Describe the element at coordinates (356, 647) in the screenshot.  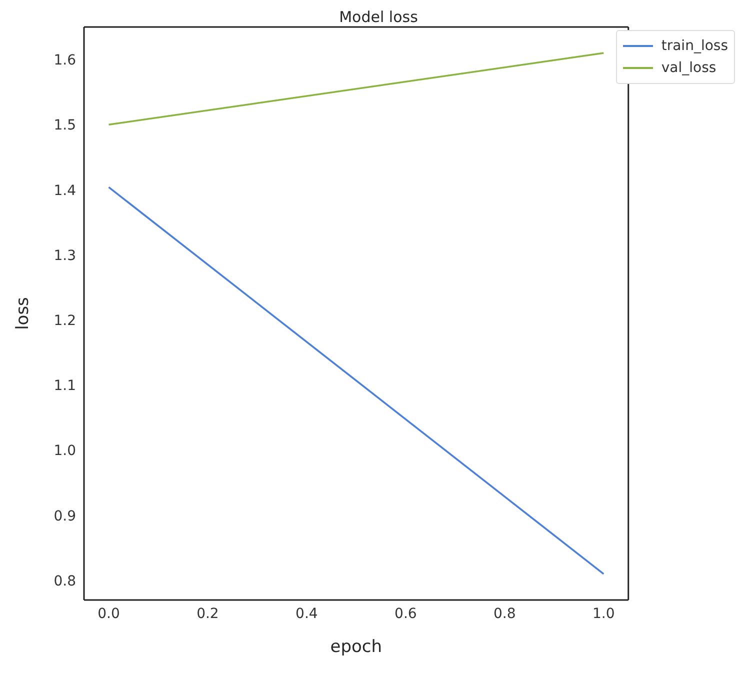
I see `x-axis-title: epoch` at that location.